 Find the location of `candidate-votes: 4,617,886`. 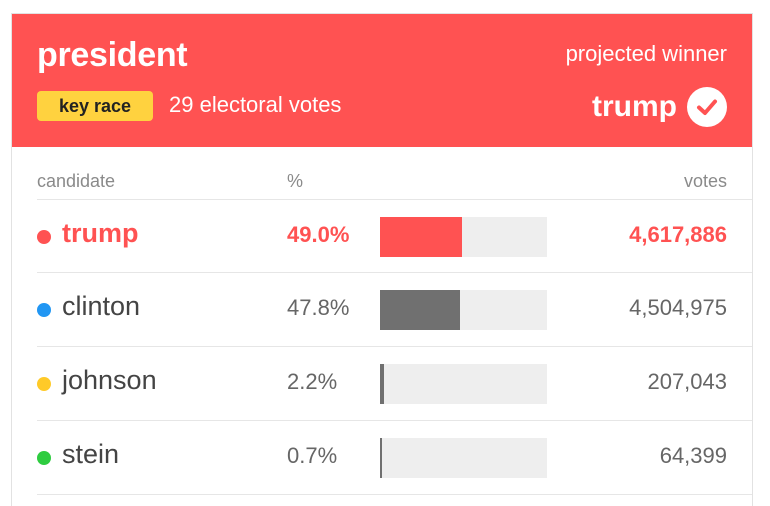

candidate-votes: 4,617,886 is located at coordinates (678, 234).